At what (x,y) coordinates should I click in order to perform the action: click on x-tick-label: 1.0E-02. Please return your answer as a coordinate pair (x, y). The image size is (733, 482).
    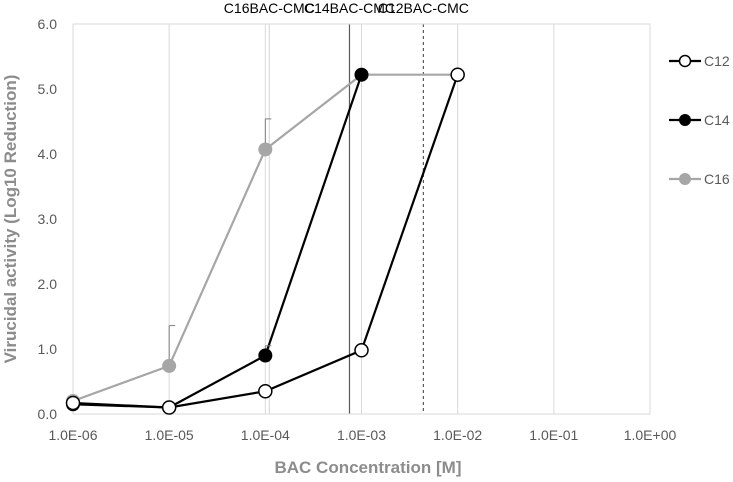
    Looking at the image, I should click on (457, 435).